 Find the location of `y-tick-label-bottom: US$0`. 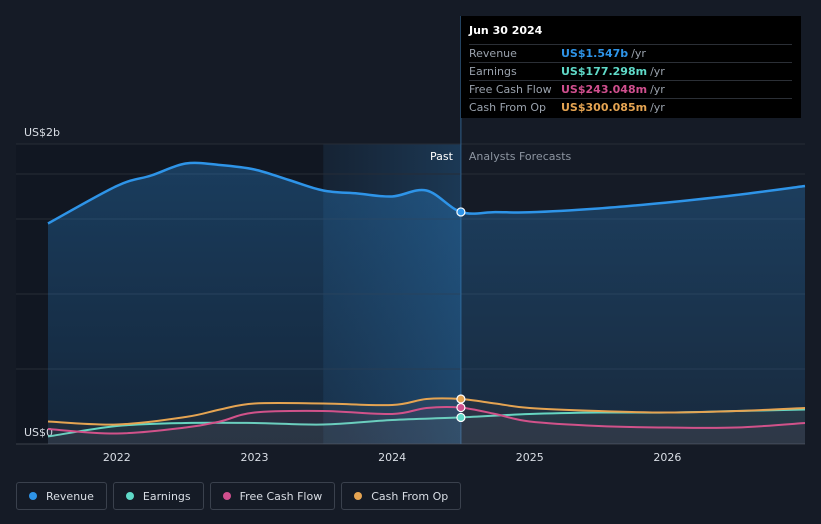

y-tick-label-bottom: US$0 is located at coordinates (38, 432).